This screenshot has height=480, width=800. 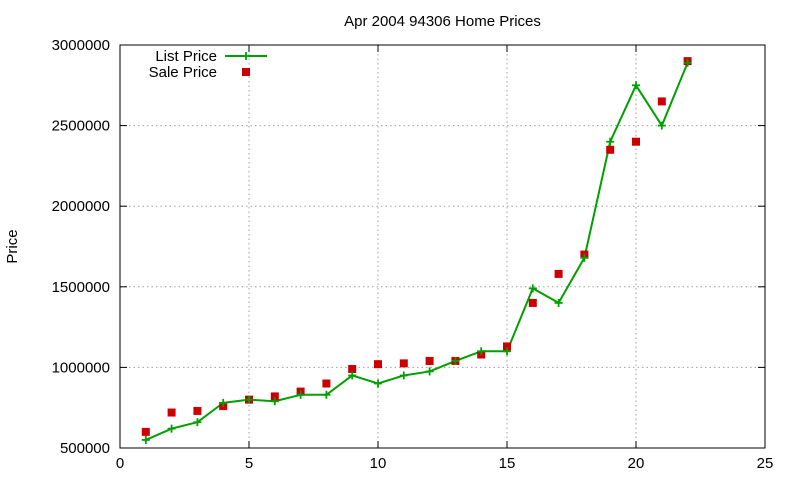 What do you see at coordinates (246, 72) in the screenshot?
I see `legend-marker-sale-price` at bounding box center [246, 72].